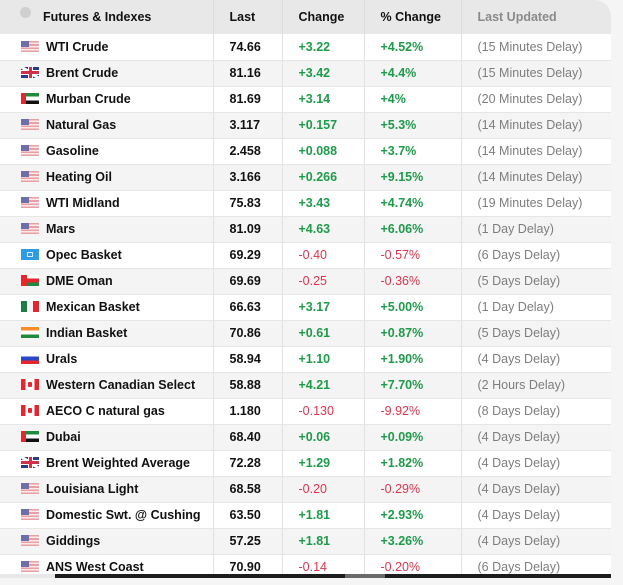 The width and height of the screenshot is (623, 585). What do you see at coordinates (107, 359) in the screenshot?
I see `commodity-name-cell: Urals` at bounding box center [107, 359].